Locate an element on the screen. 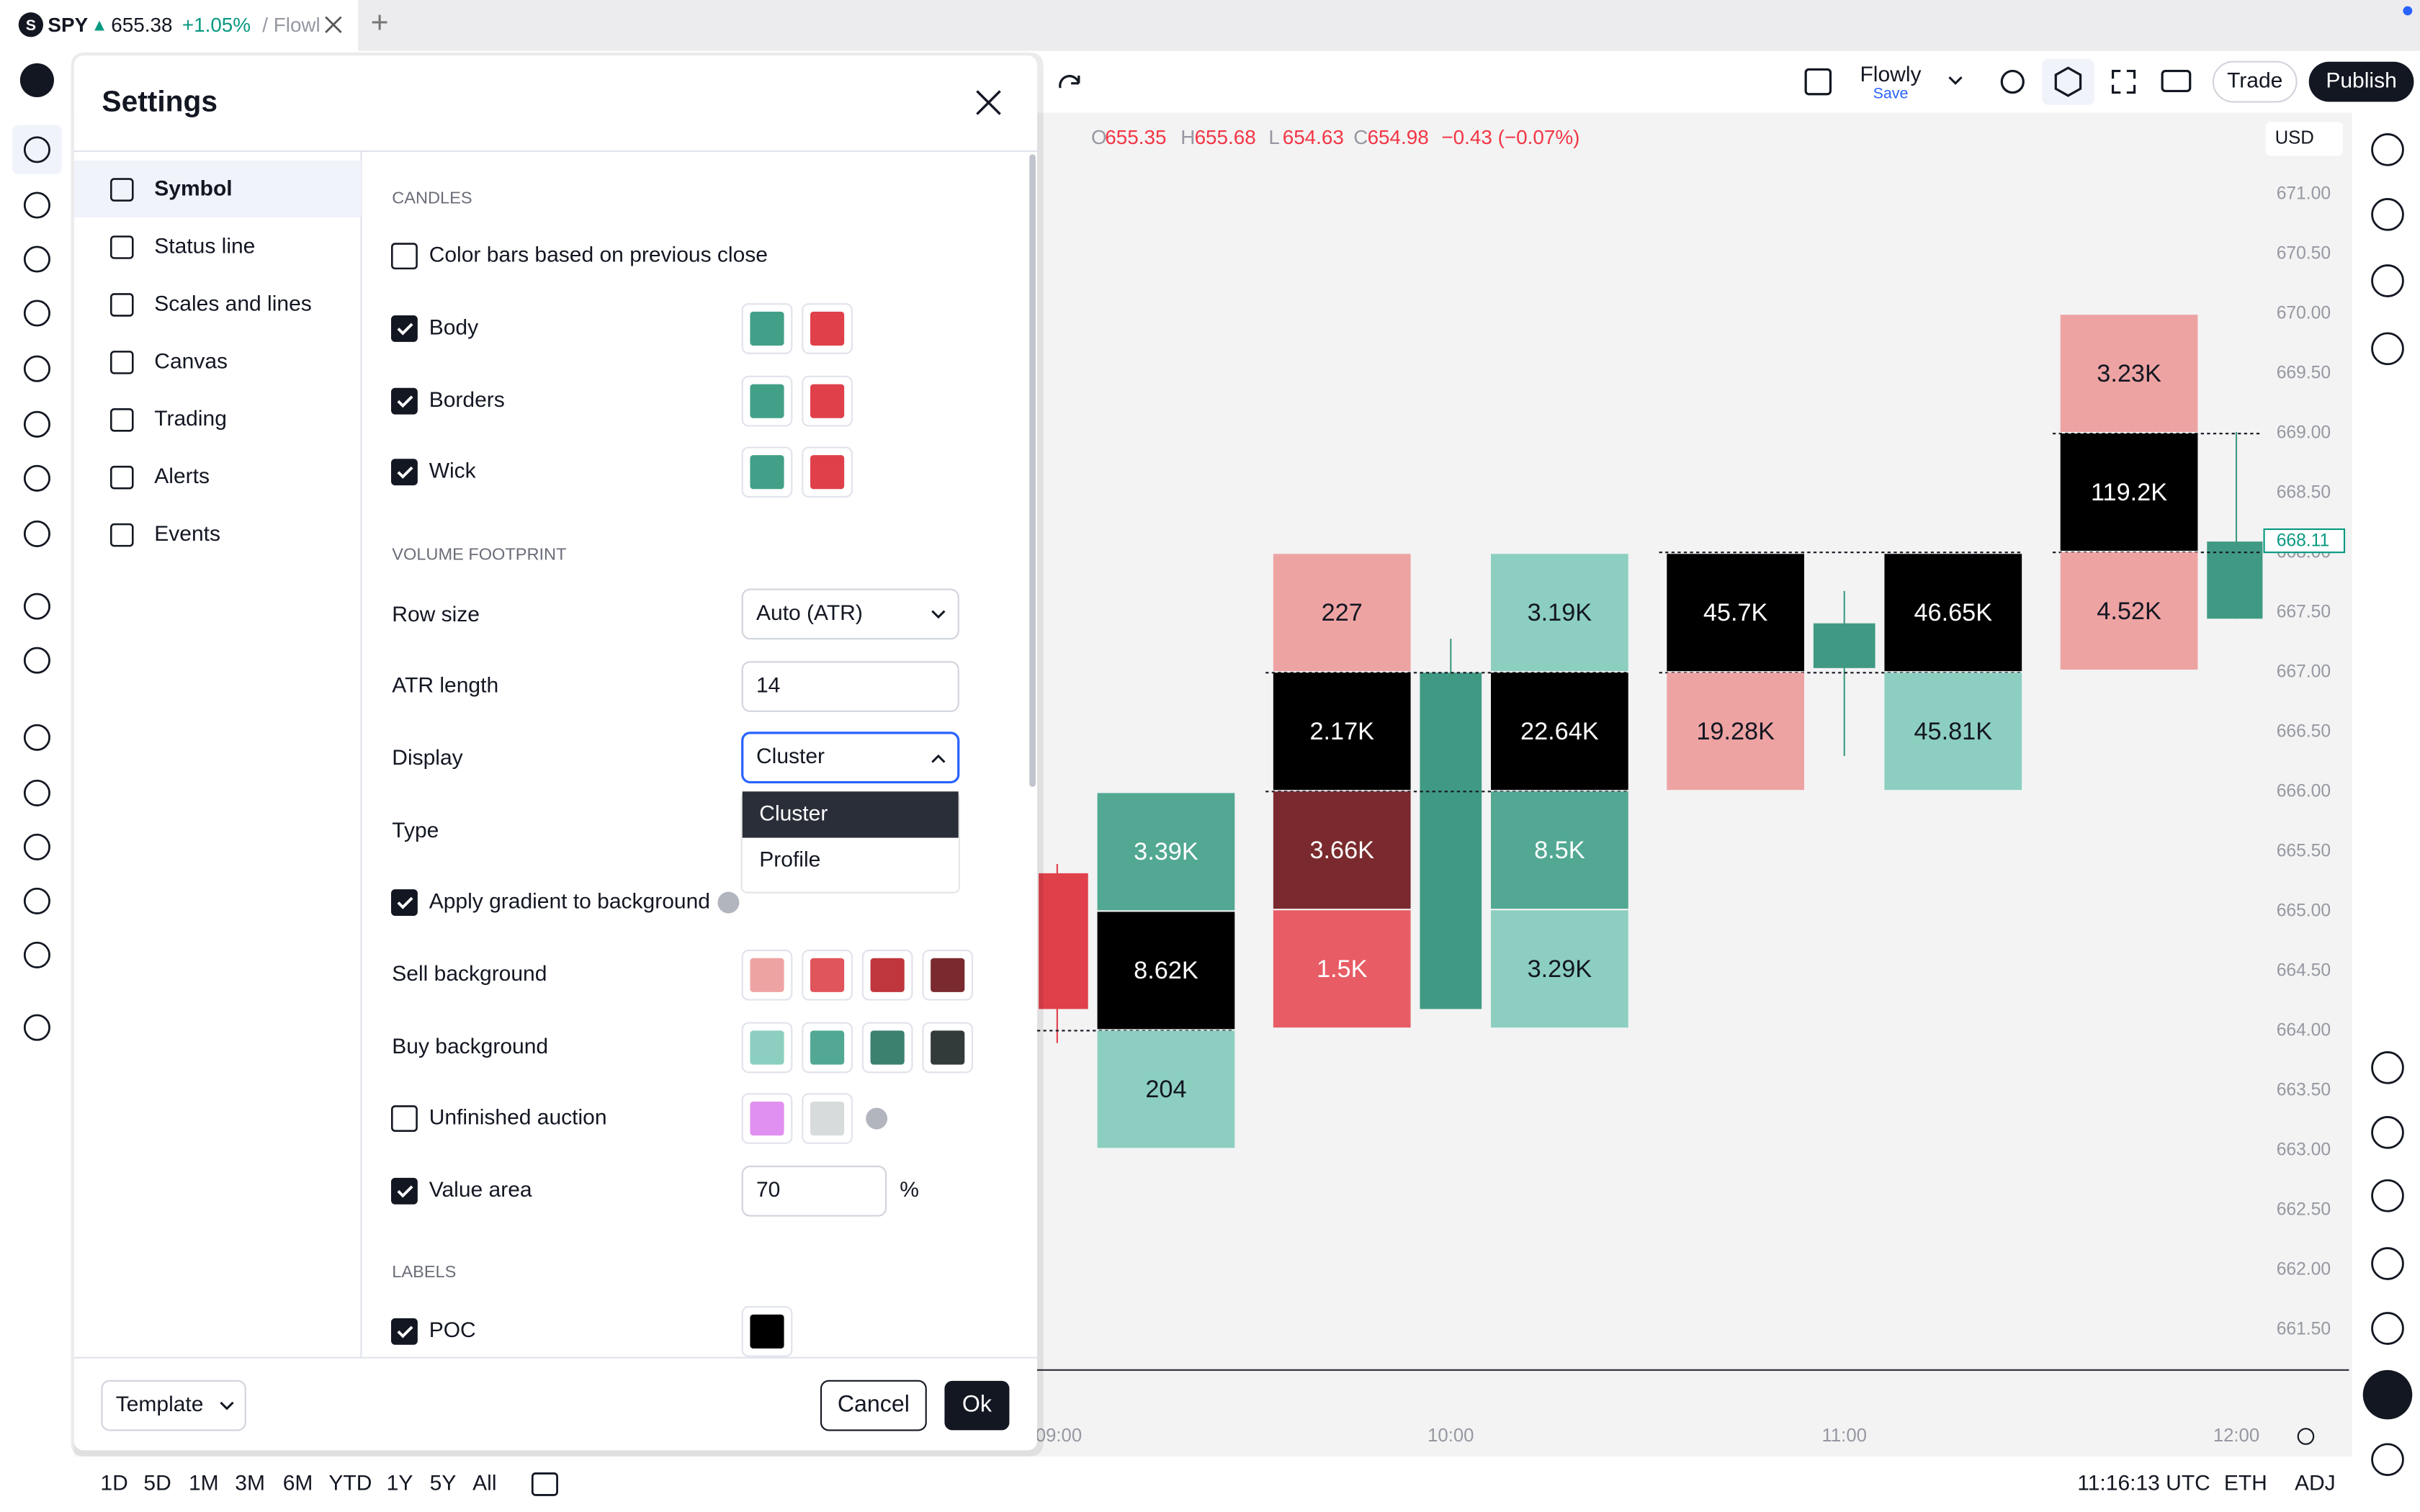 Image resolution: width=2420 pixels, height=1512 pixels. option-label: Body is located at coordinates (453, 327).